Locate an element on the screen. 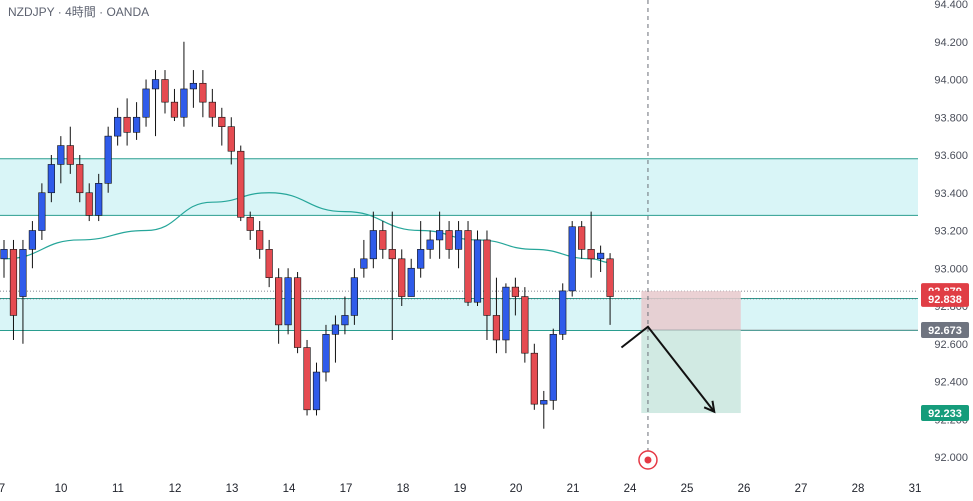 The height and width of the screenshot is (501, 973). y-axis-tick-label: 93.600 is located at coordinates (951, 156).